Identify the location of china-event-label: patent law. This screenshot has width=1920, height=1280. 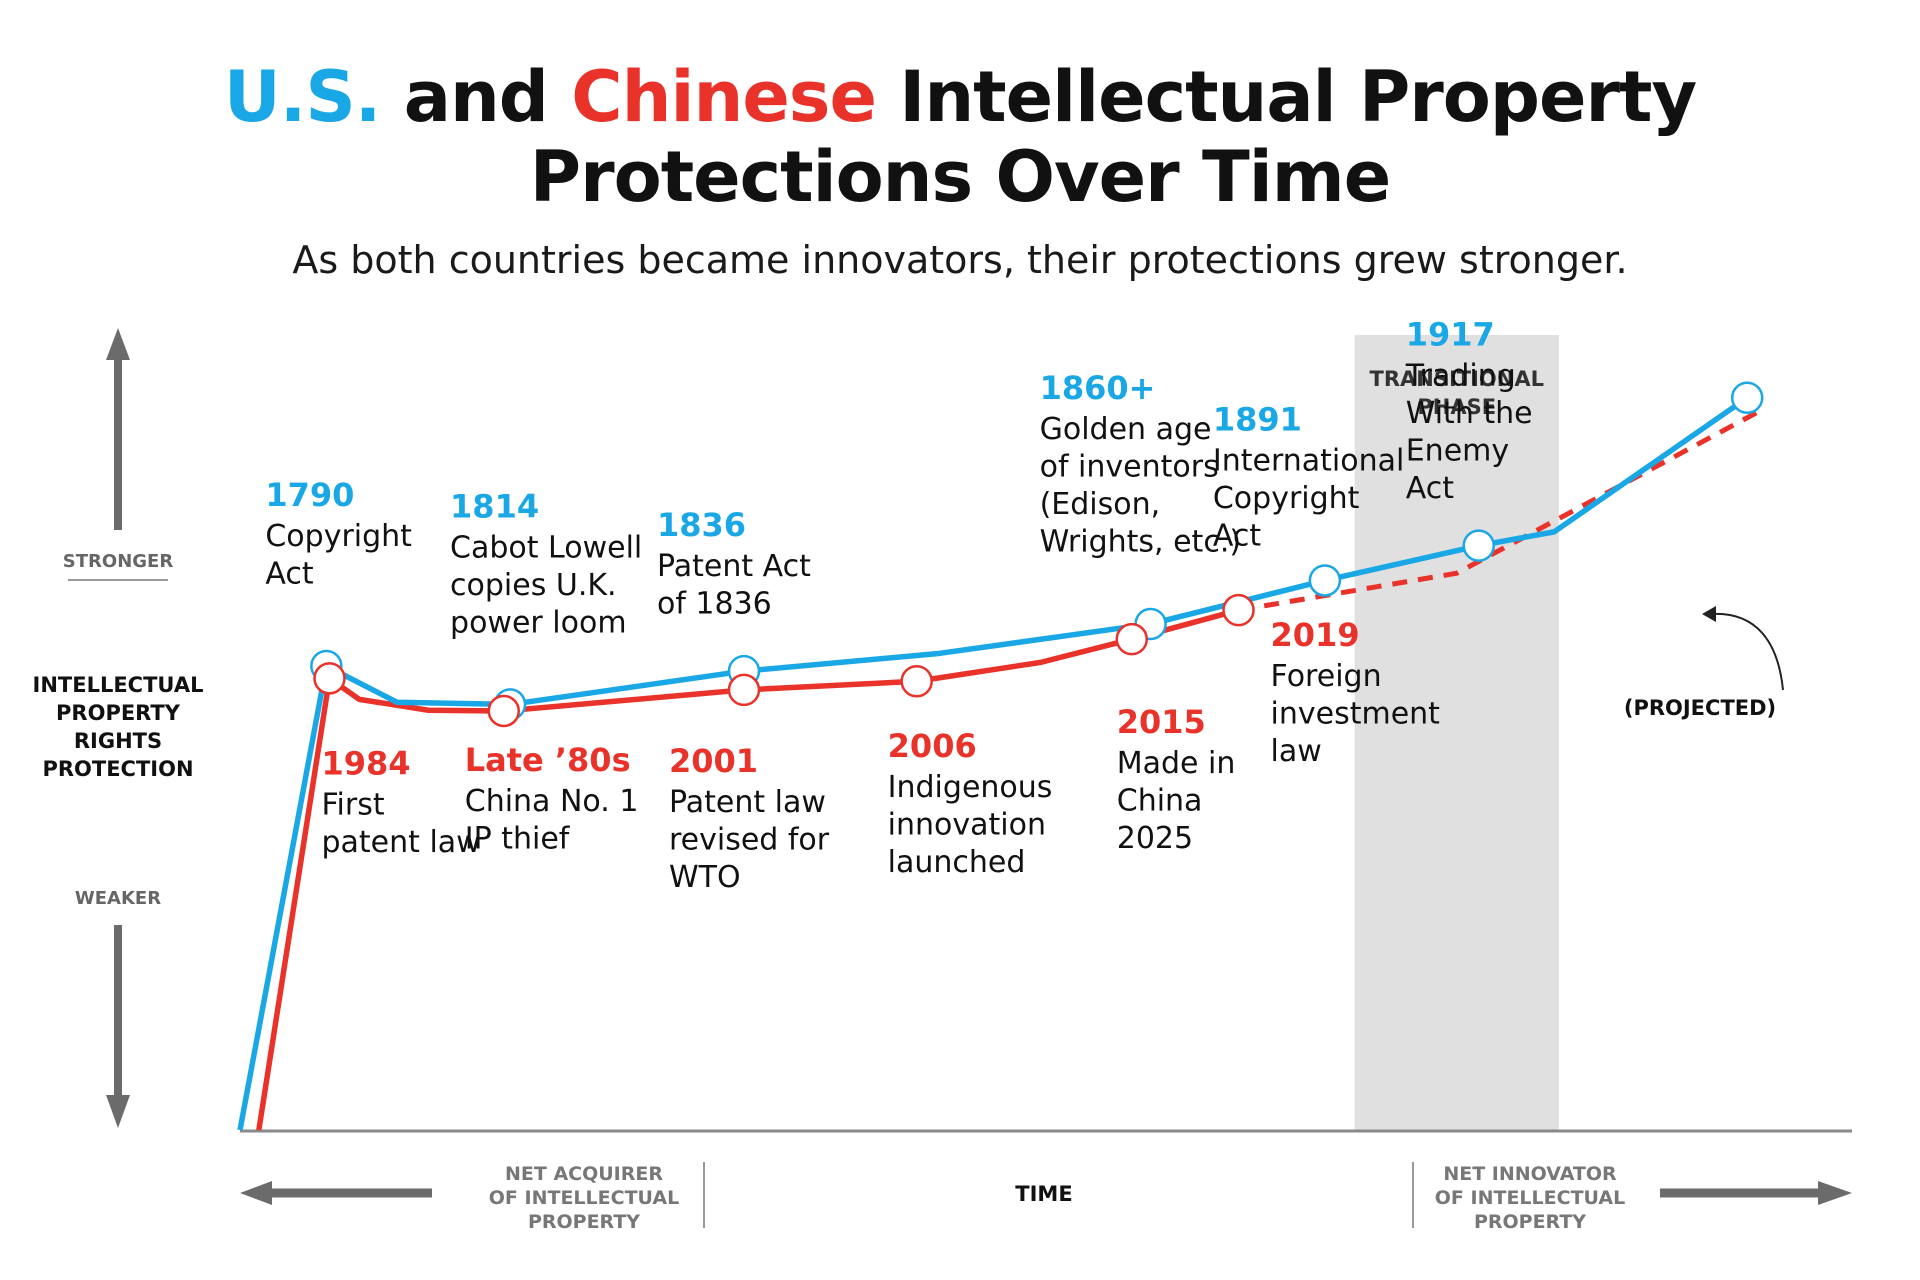
(400, 842).